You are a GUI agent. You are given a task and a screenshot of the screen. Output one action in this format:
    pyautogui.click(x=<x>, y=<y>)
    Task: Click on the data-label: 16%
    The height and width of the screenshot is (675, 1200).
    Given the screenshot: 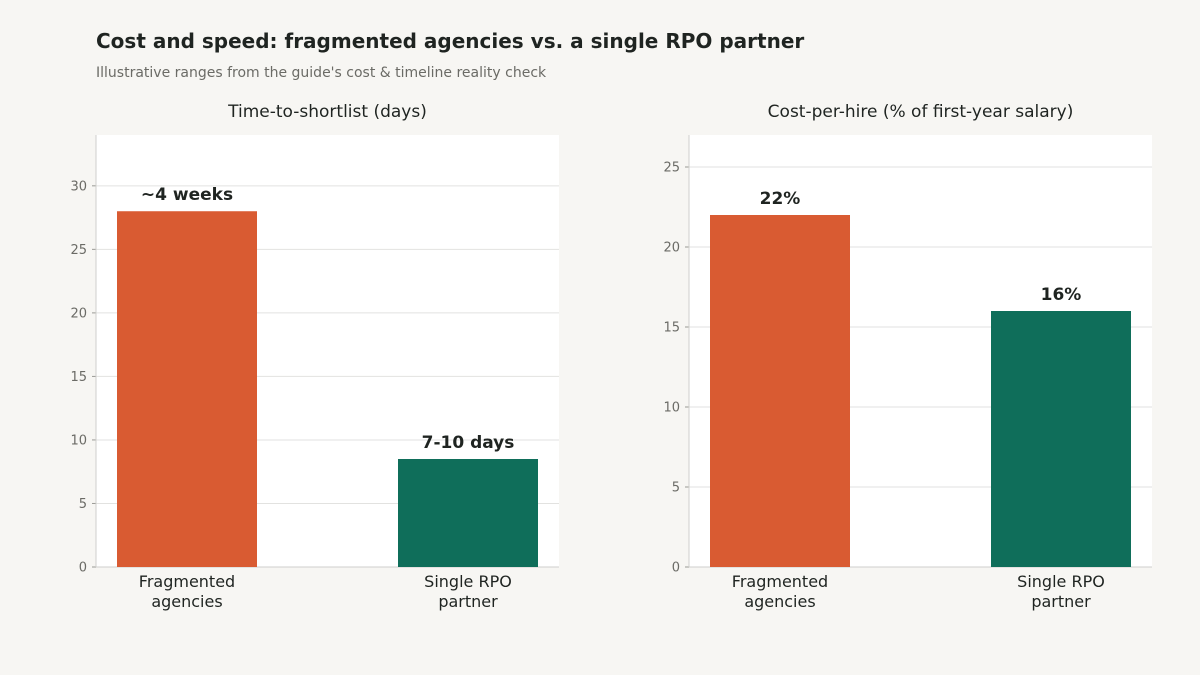 What is the action you would take?
    pyautogui.click(x=1061, y=295)
    